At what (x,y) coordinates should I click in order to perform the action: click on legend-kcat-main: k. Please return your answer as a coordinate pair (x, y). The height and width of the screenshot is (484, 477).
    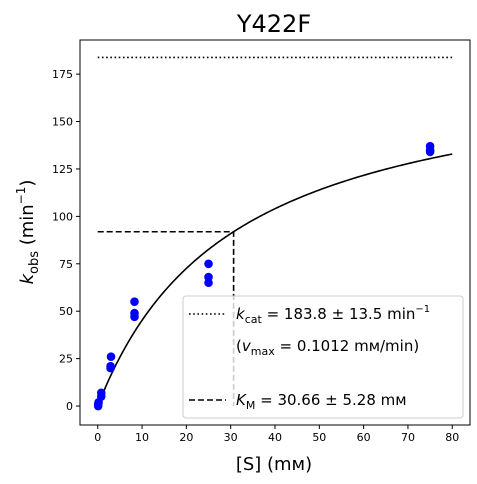
    Looking at the image, I should click on (241, 314).